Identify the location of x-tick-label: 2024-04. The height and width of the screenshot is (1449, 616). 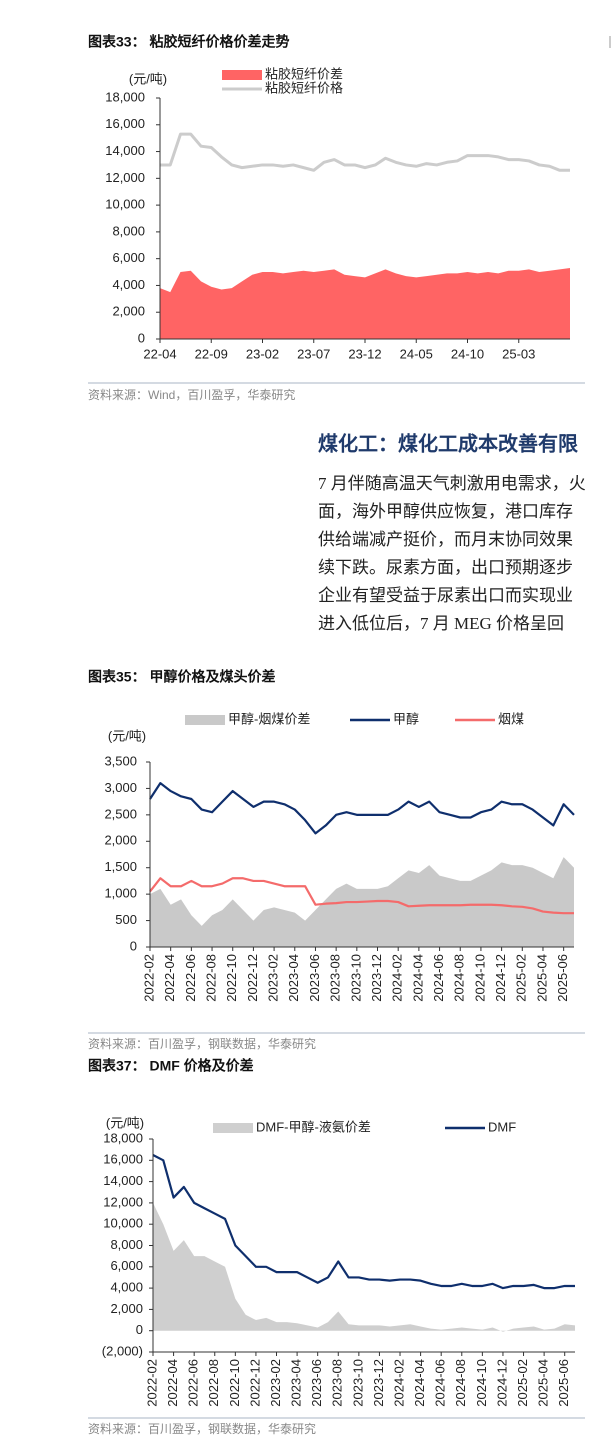
(417, 978).